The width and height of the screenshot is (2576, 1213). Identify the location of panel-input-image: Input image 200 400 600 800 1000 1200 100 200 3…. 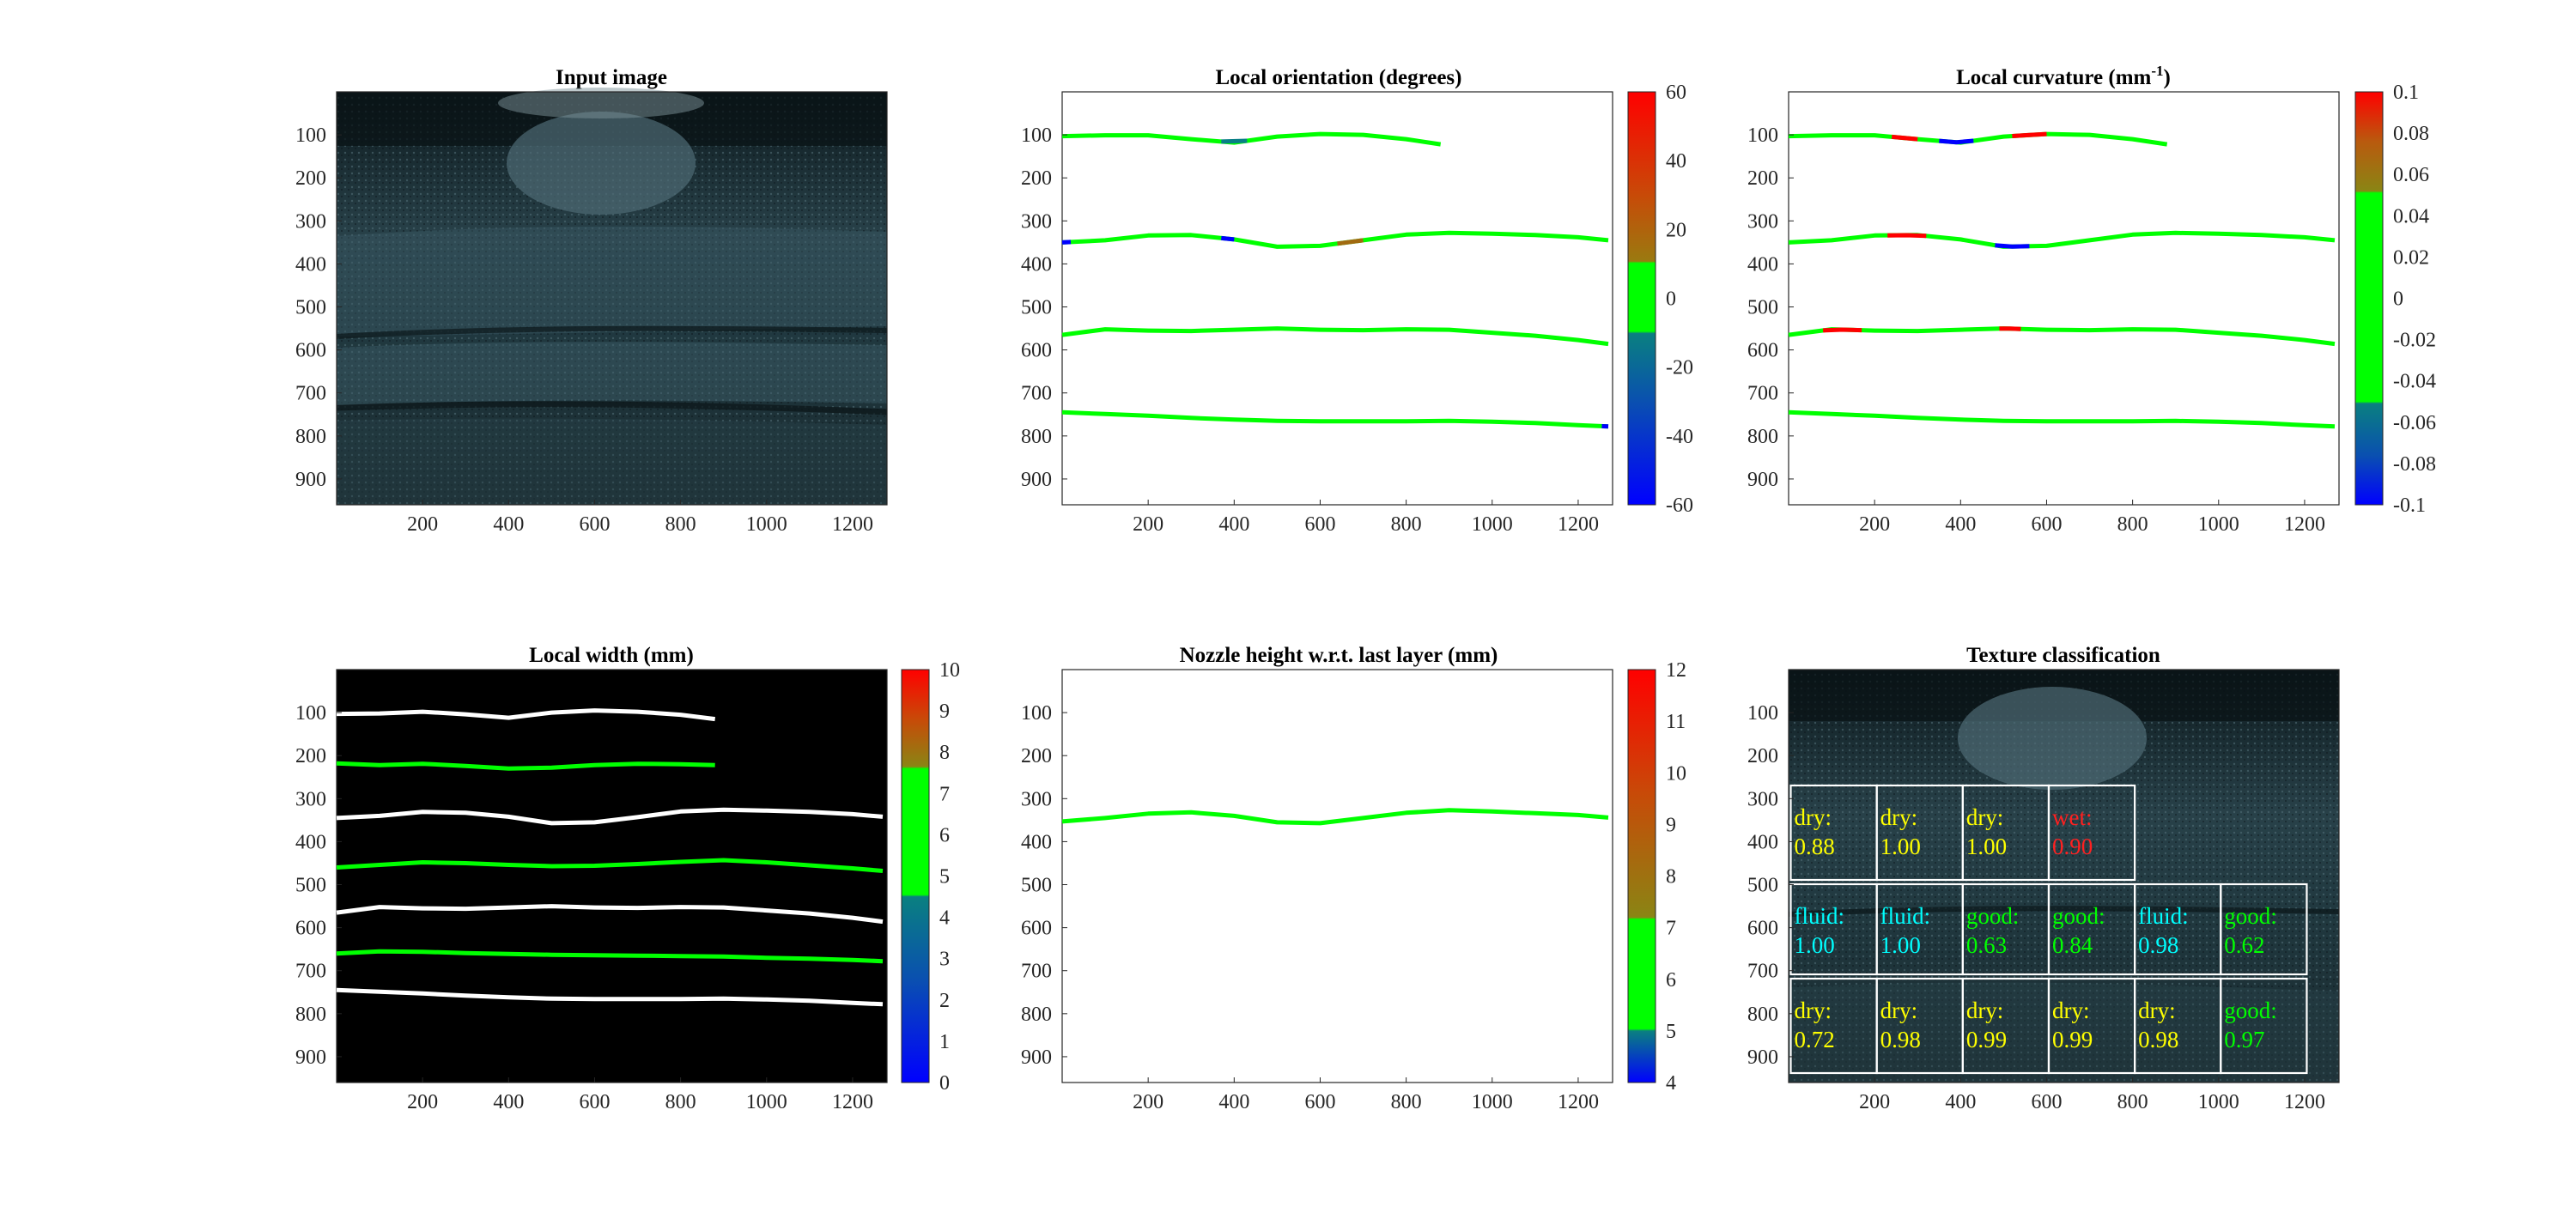
(591, 301).